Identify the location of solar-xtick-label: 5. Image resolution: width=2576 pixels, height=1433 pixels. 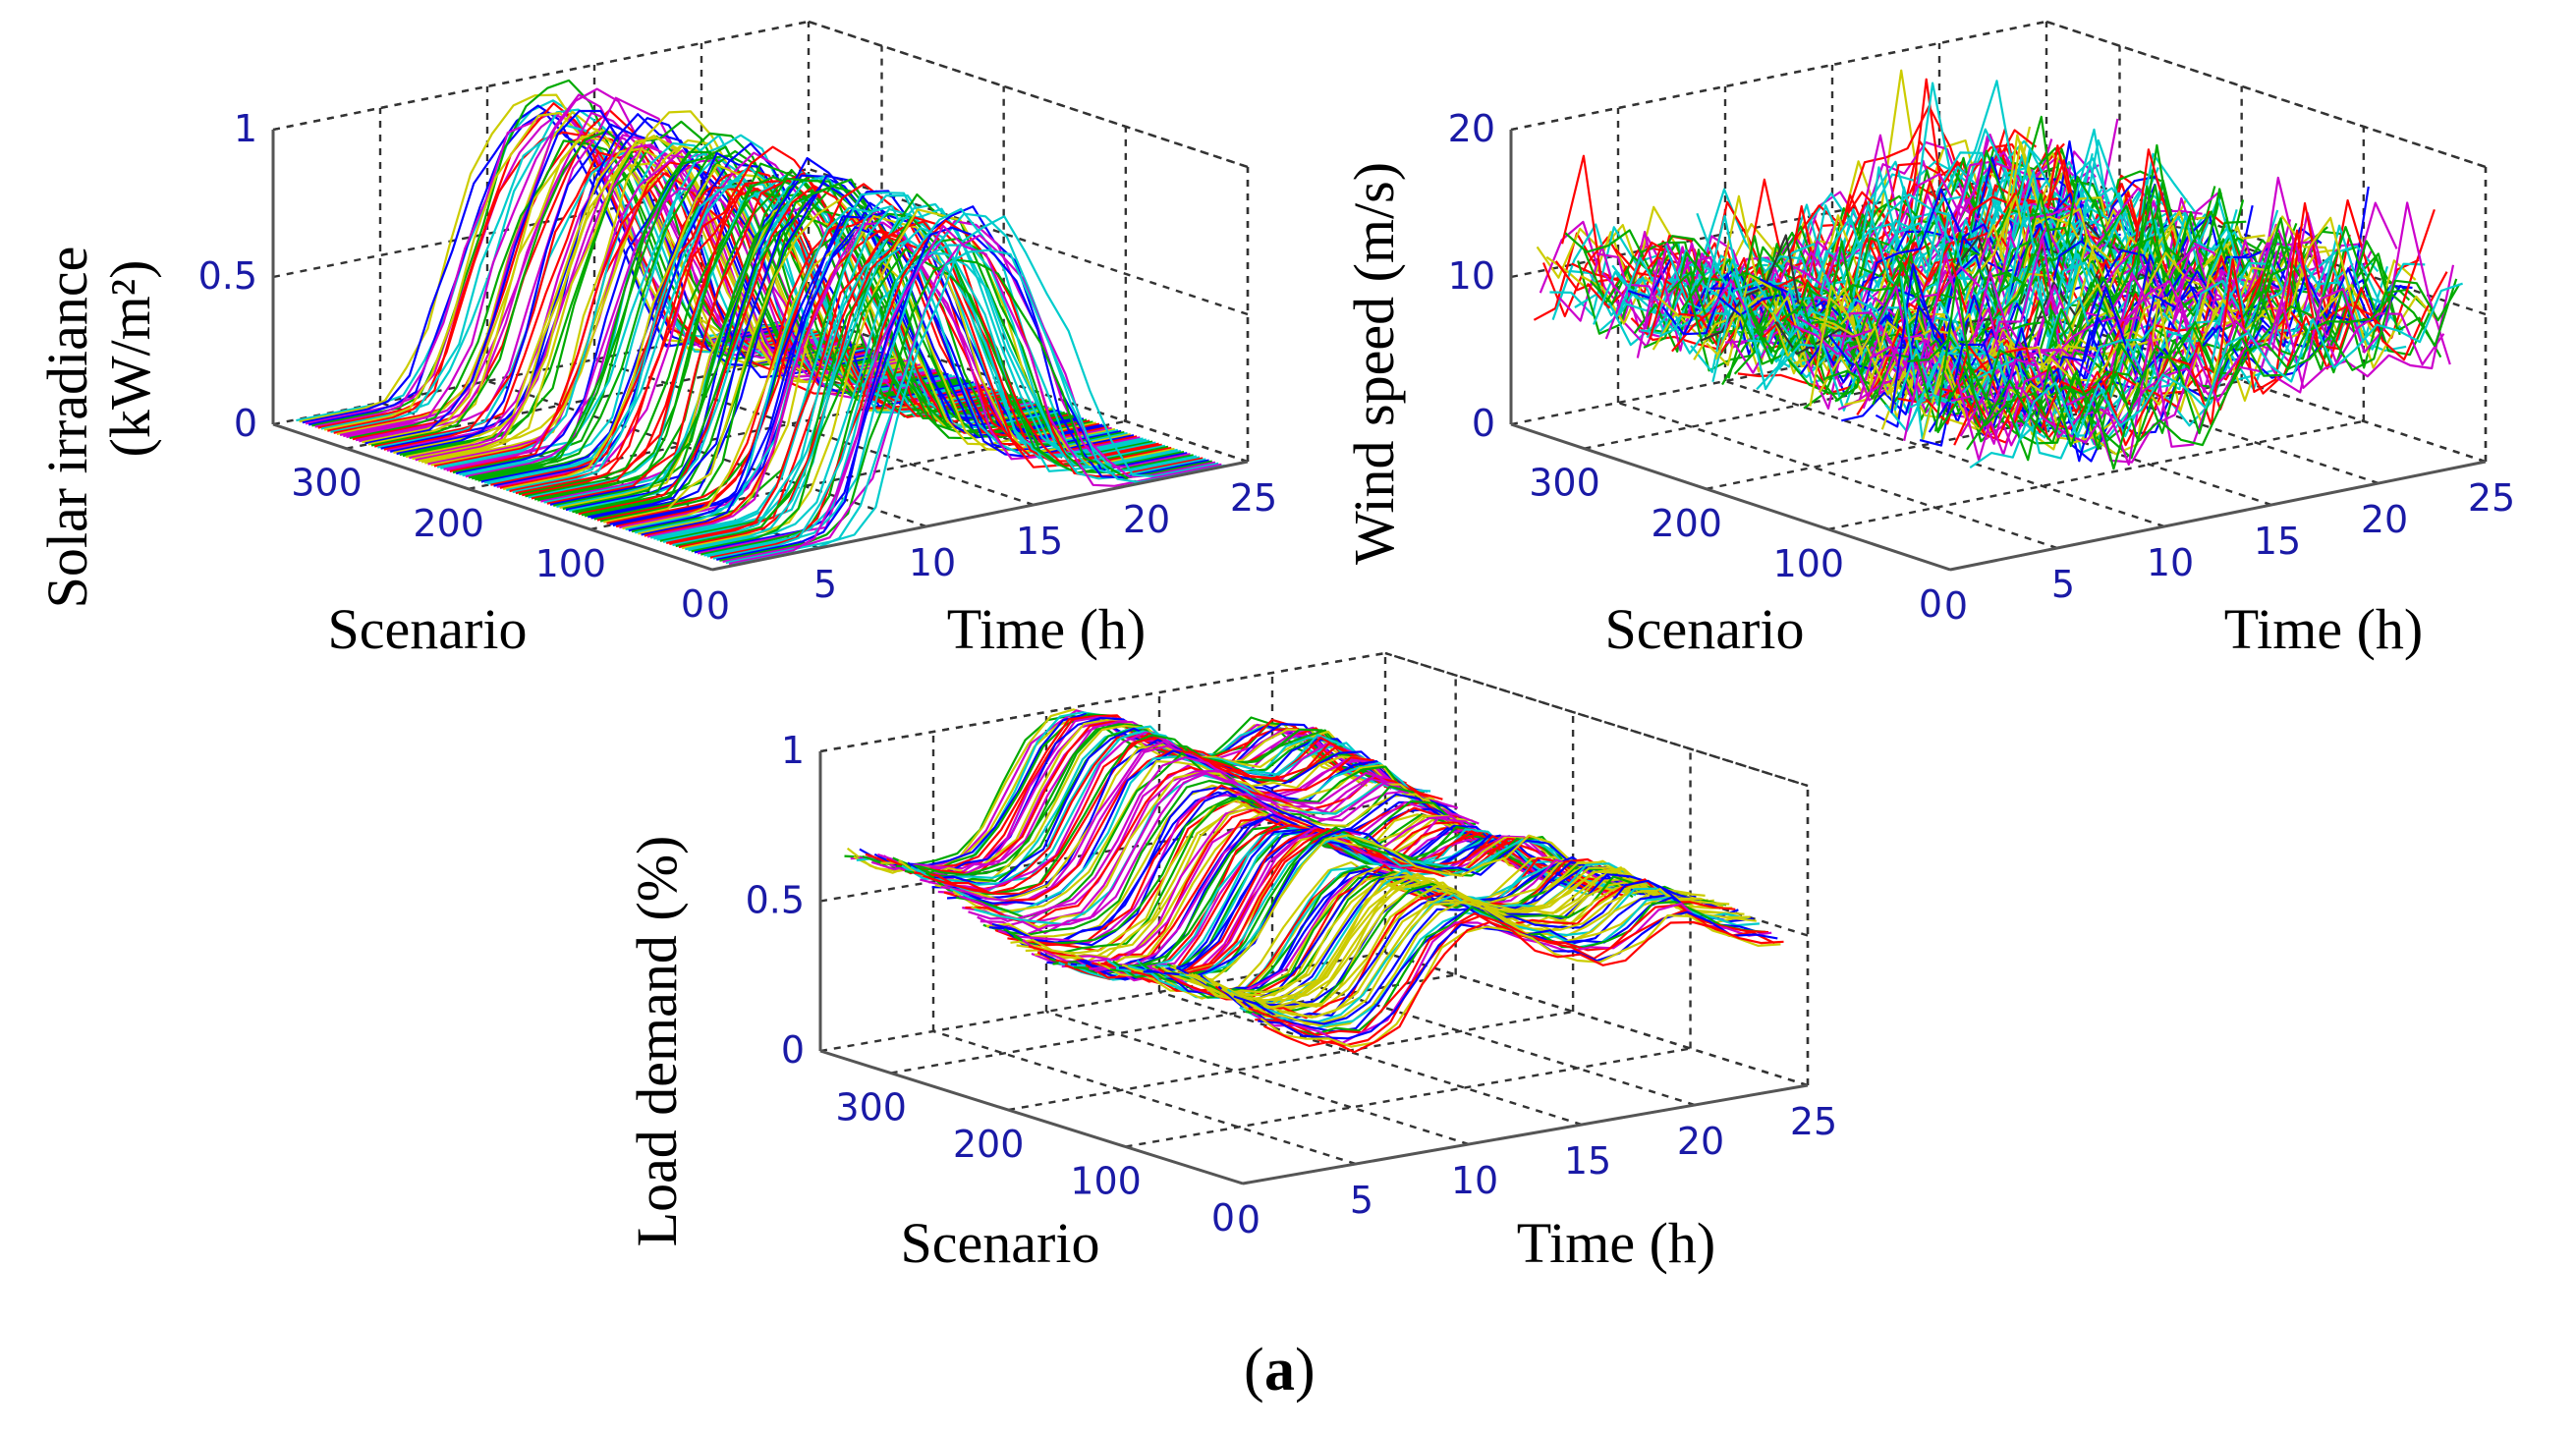
(825, 584).